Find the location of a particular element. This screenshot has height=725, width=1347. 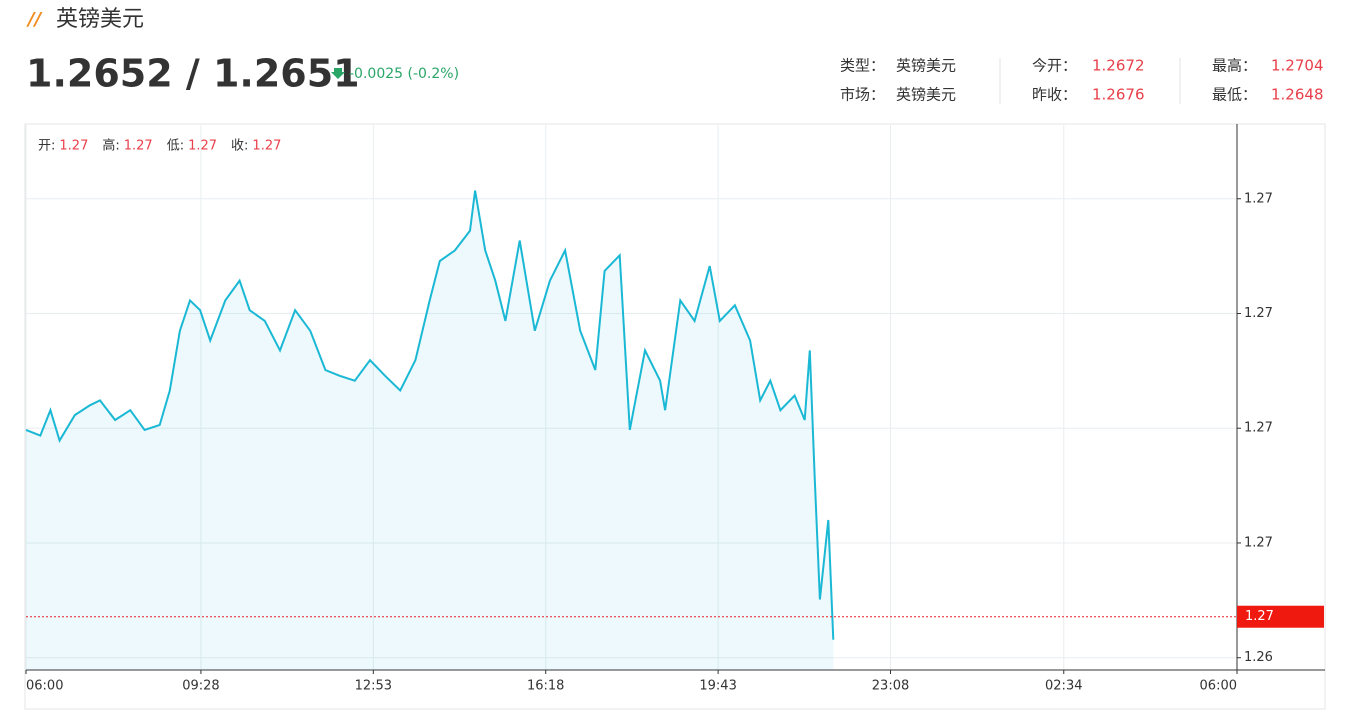

info-label: 市场： is located at coordinates (862, 95).